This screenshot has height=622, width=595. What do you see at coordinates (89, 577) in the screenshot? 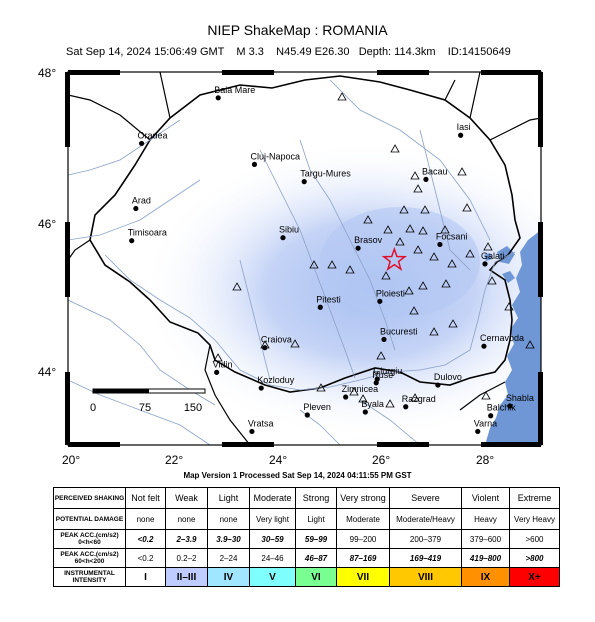
I see `legend-header: INSTRUMENTAL INTENSITY` at bounding box center [89, 577].